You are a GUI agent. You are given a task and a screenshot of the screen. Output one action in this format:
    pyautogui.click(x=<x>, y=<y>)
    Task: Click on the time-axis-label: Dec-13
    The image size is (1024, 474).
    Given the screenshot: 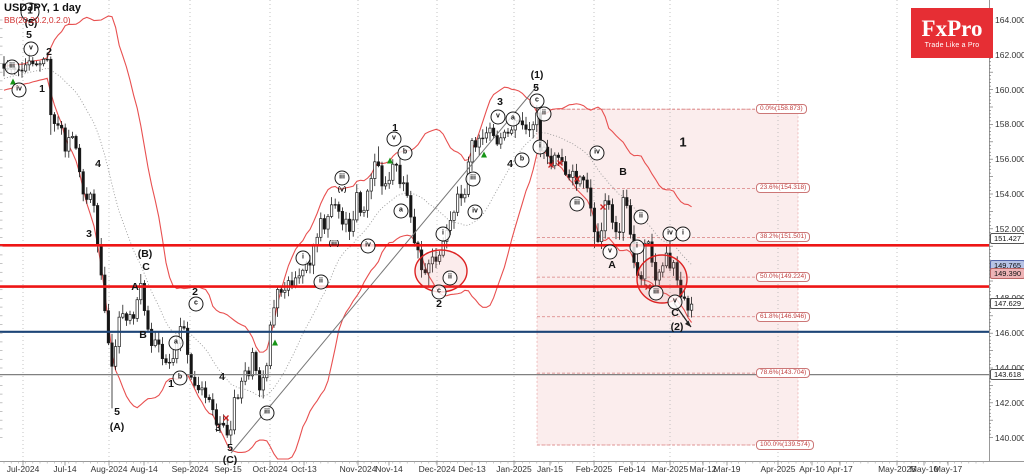 What is the action you would take?
    pyautogui.click(x=472, y=469)
    